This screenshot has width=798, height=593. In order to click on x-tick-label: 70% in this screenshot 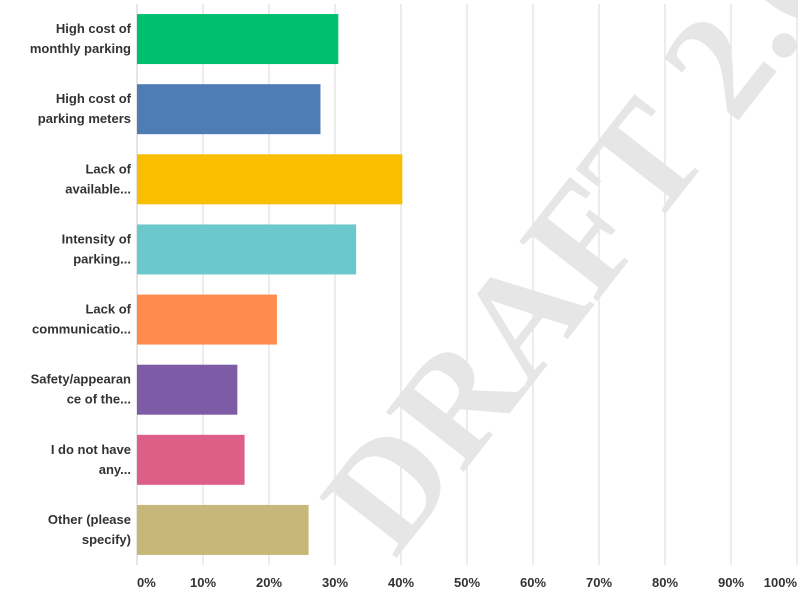, I will do `click(599, 582)`.